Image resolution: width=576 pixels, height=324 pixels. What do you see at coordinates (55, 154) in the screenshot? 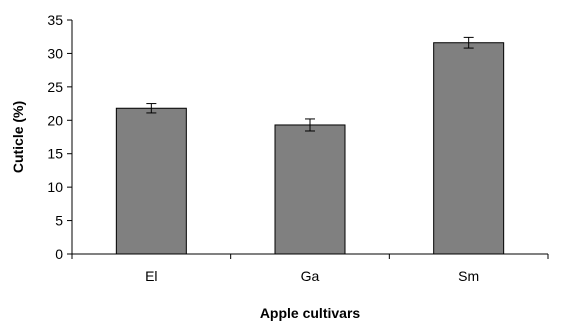
I see `y-tick-label: 15` at bounding box center [55, 154].